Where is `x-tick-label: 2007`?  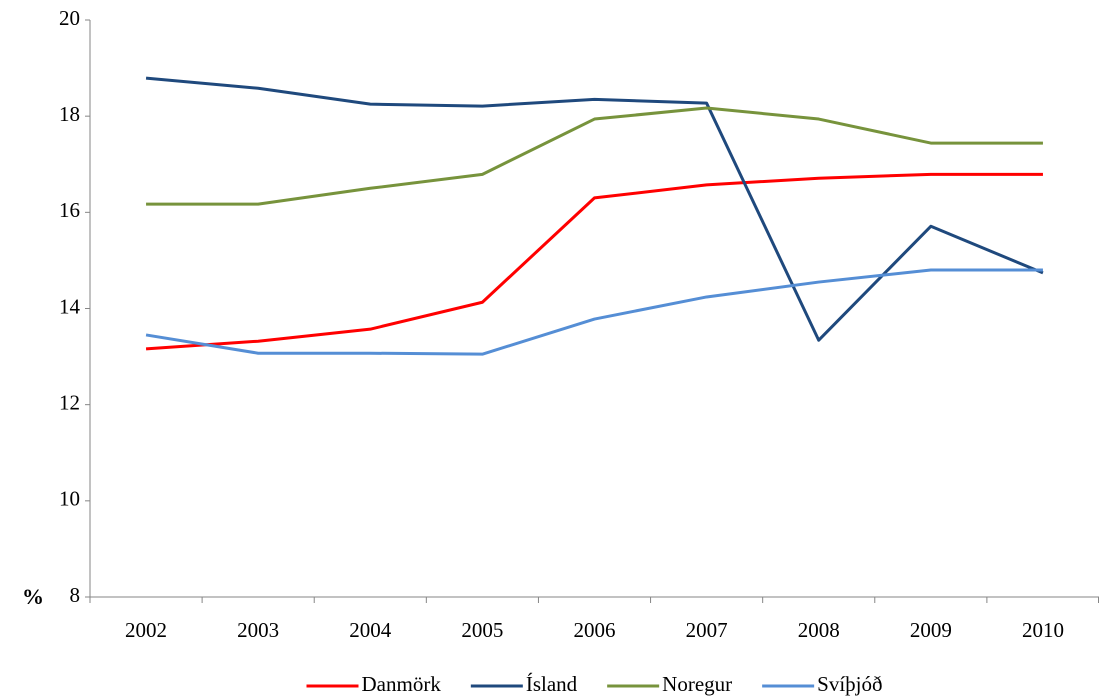
x-tick-label: 2007 is located at coordinates (707, 630).